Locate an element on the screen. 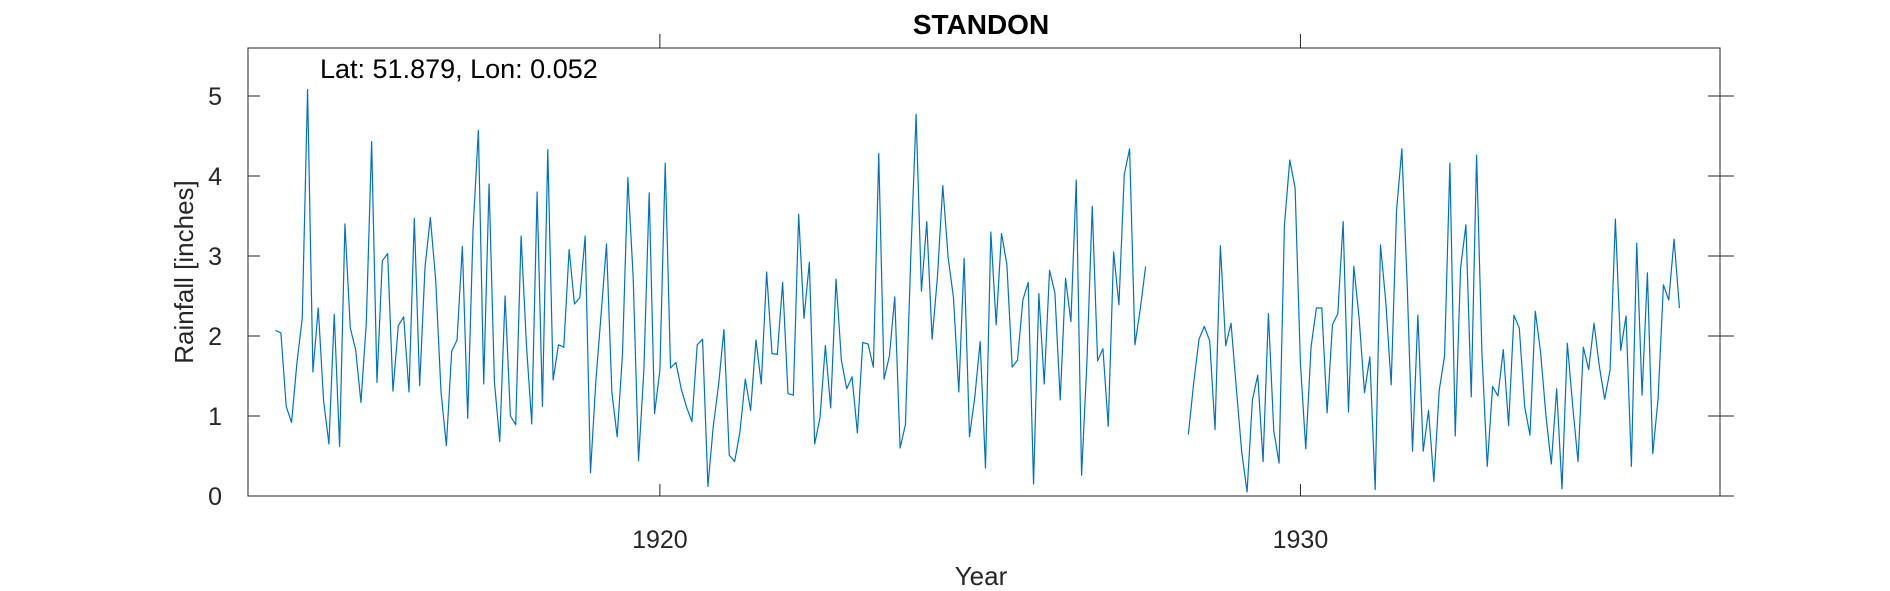 This screenshot has height=591, width=1890. chart-title: STANDON is located at coordinates (981, 24).